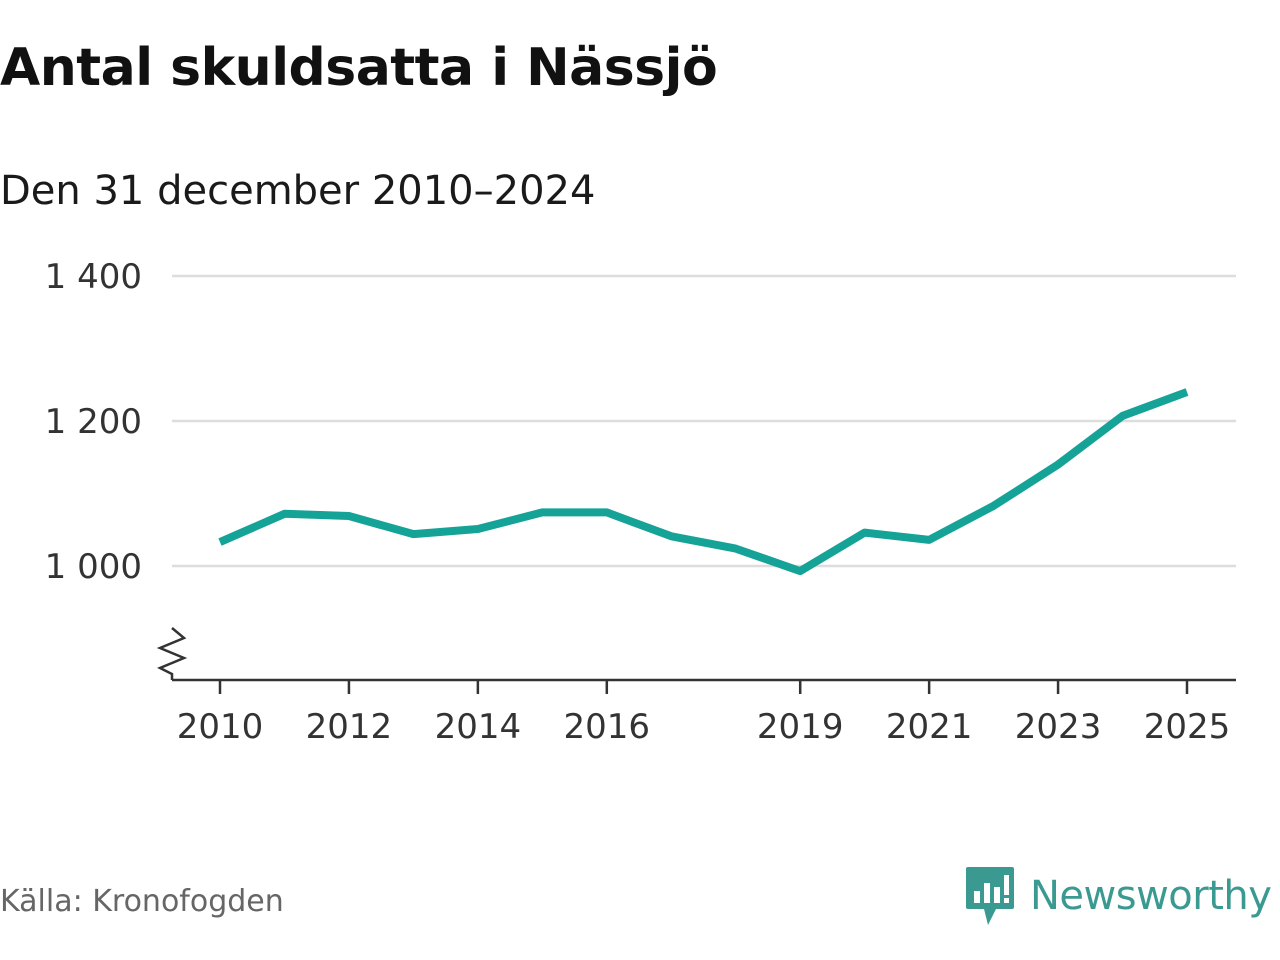  What do you see at coordinates (607, 727) in the screenshot?
I see `x-tick-label-3: 2016` at bounding box center [607, 727].